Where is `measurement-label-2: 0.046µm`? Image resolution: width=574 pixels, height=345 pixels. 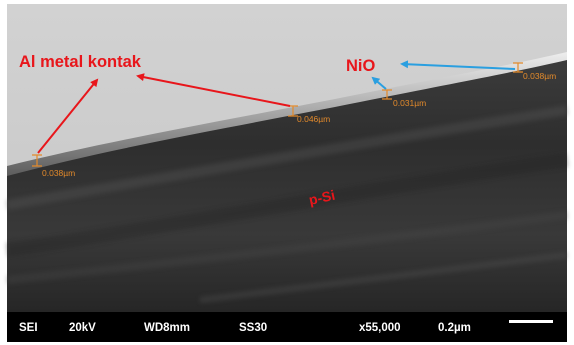 measurement-label-2: 0.046µm is located at coordinates (313, 119).